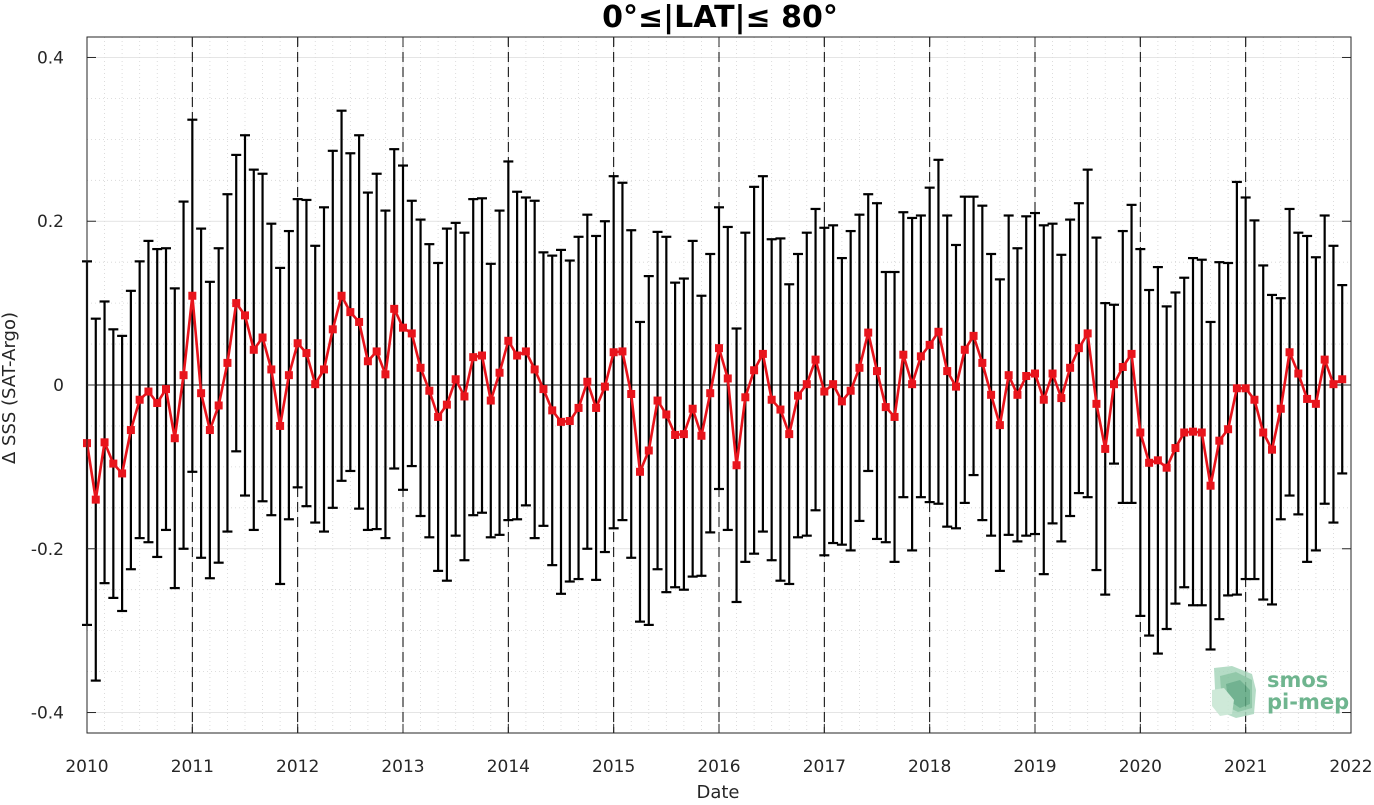 The height and width of the screenshot is (805, 1374). What do you see at coordinates (508, 767) in the screenshot?
I see `x-tick-label: 2014` at bounding box center [508, 767].